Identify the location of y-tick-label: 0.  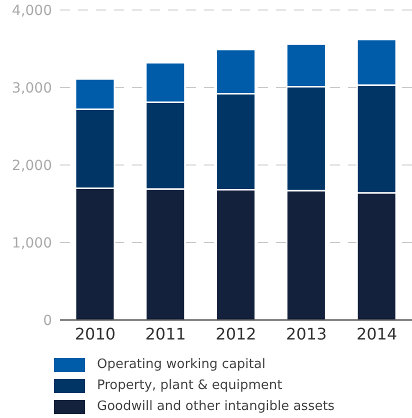
(47, 320).